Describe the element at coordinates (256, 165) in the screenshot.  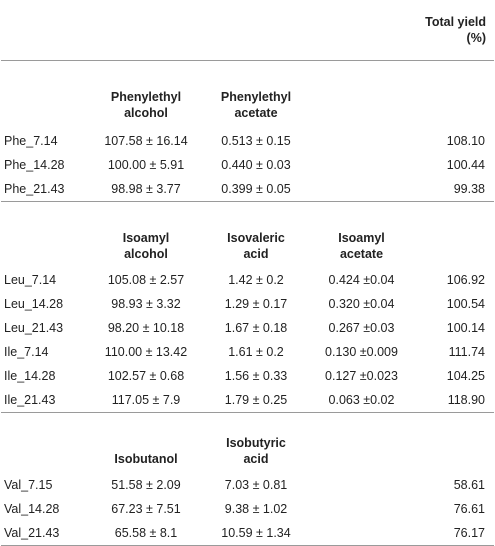
I see `yield-value: 0.440 ± 0.03` at that location.